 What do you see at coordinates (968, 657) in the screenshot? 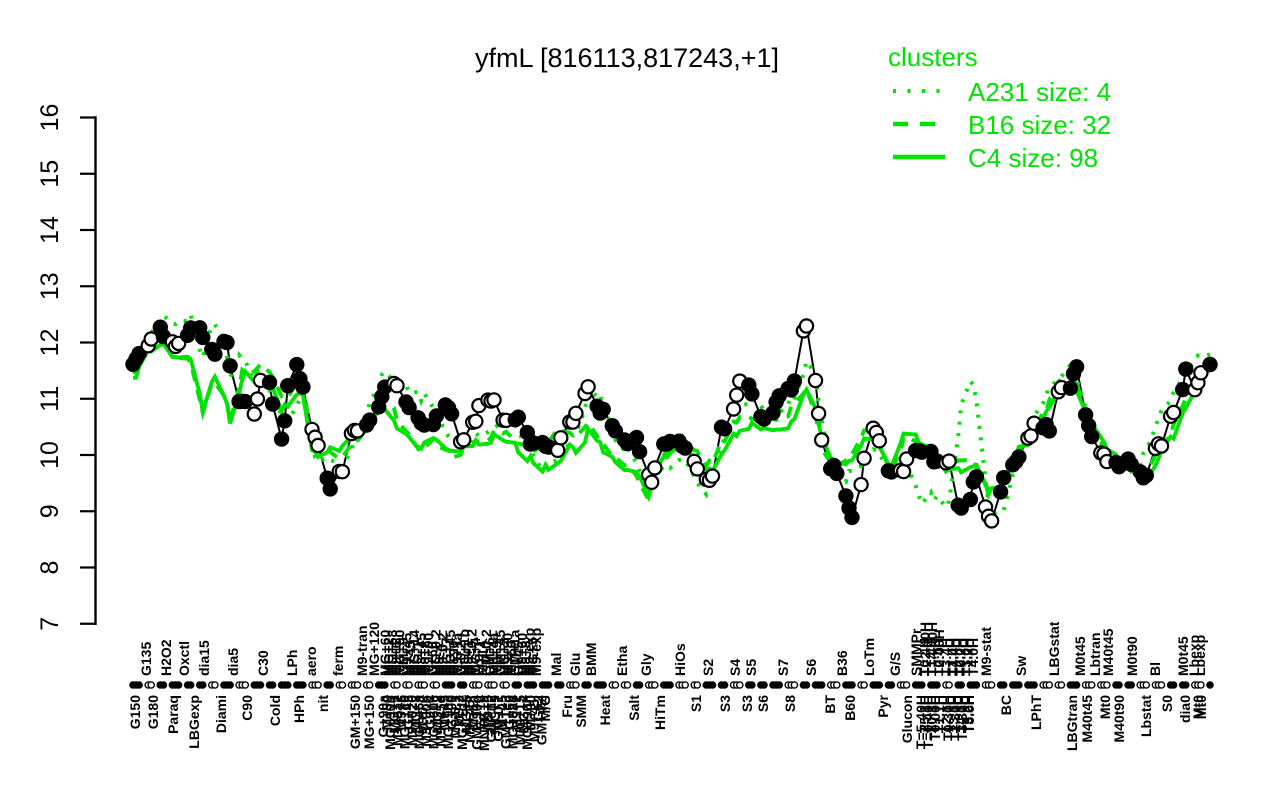
I see `svg-text: T1.2H` at bounding box center [968, 657].